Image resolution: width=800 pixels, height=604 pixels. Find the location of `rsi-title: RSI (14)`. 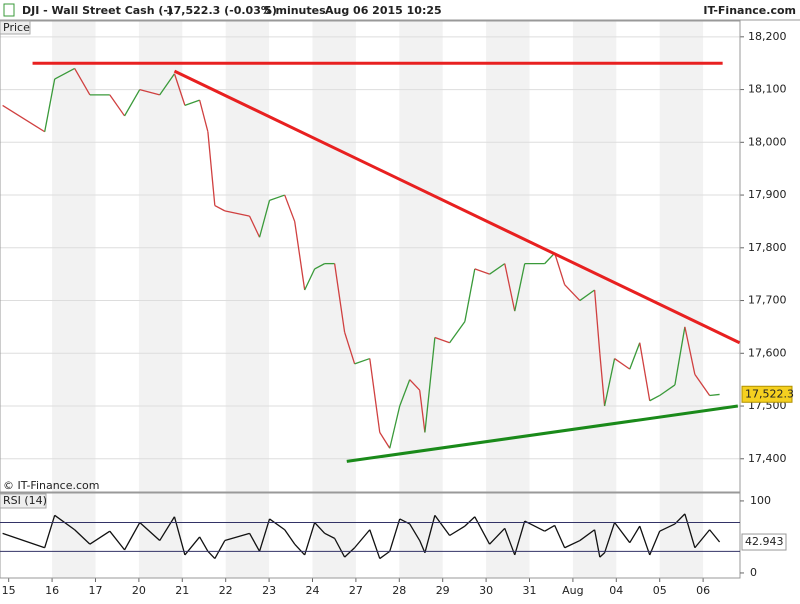

rsi-title: RSI (14) is located at coordinates (25, 500).